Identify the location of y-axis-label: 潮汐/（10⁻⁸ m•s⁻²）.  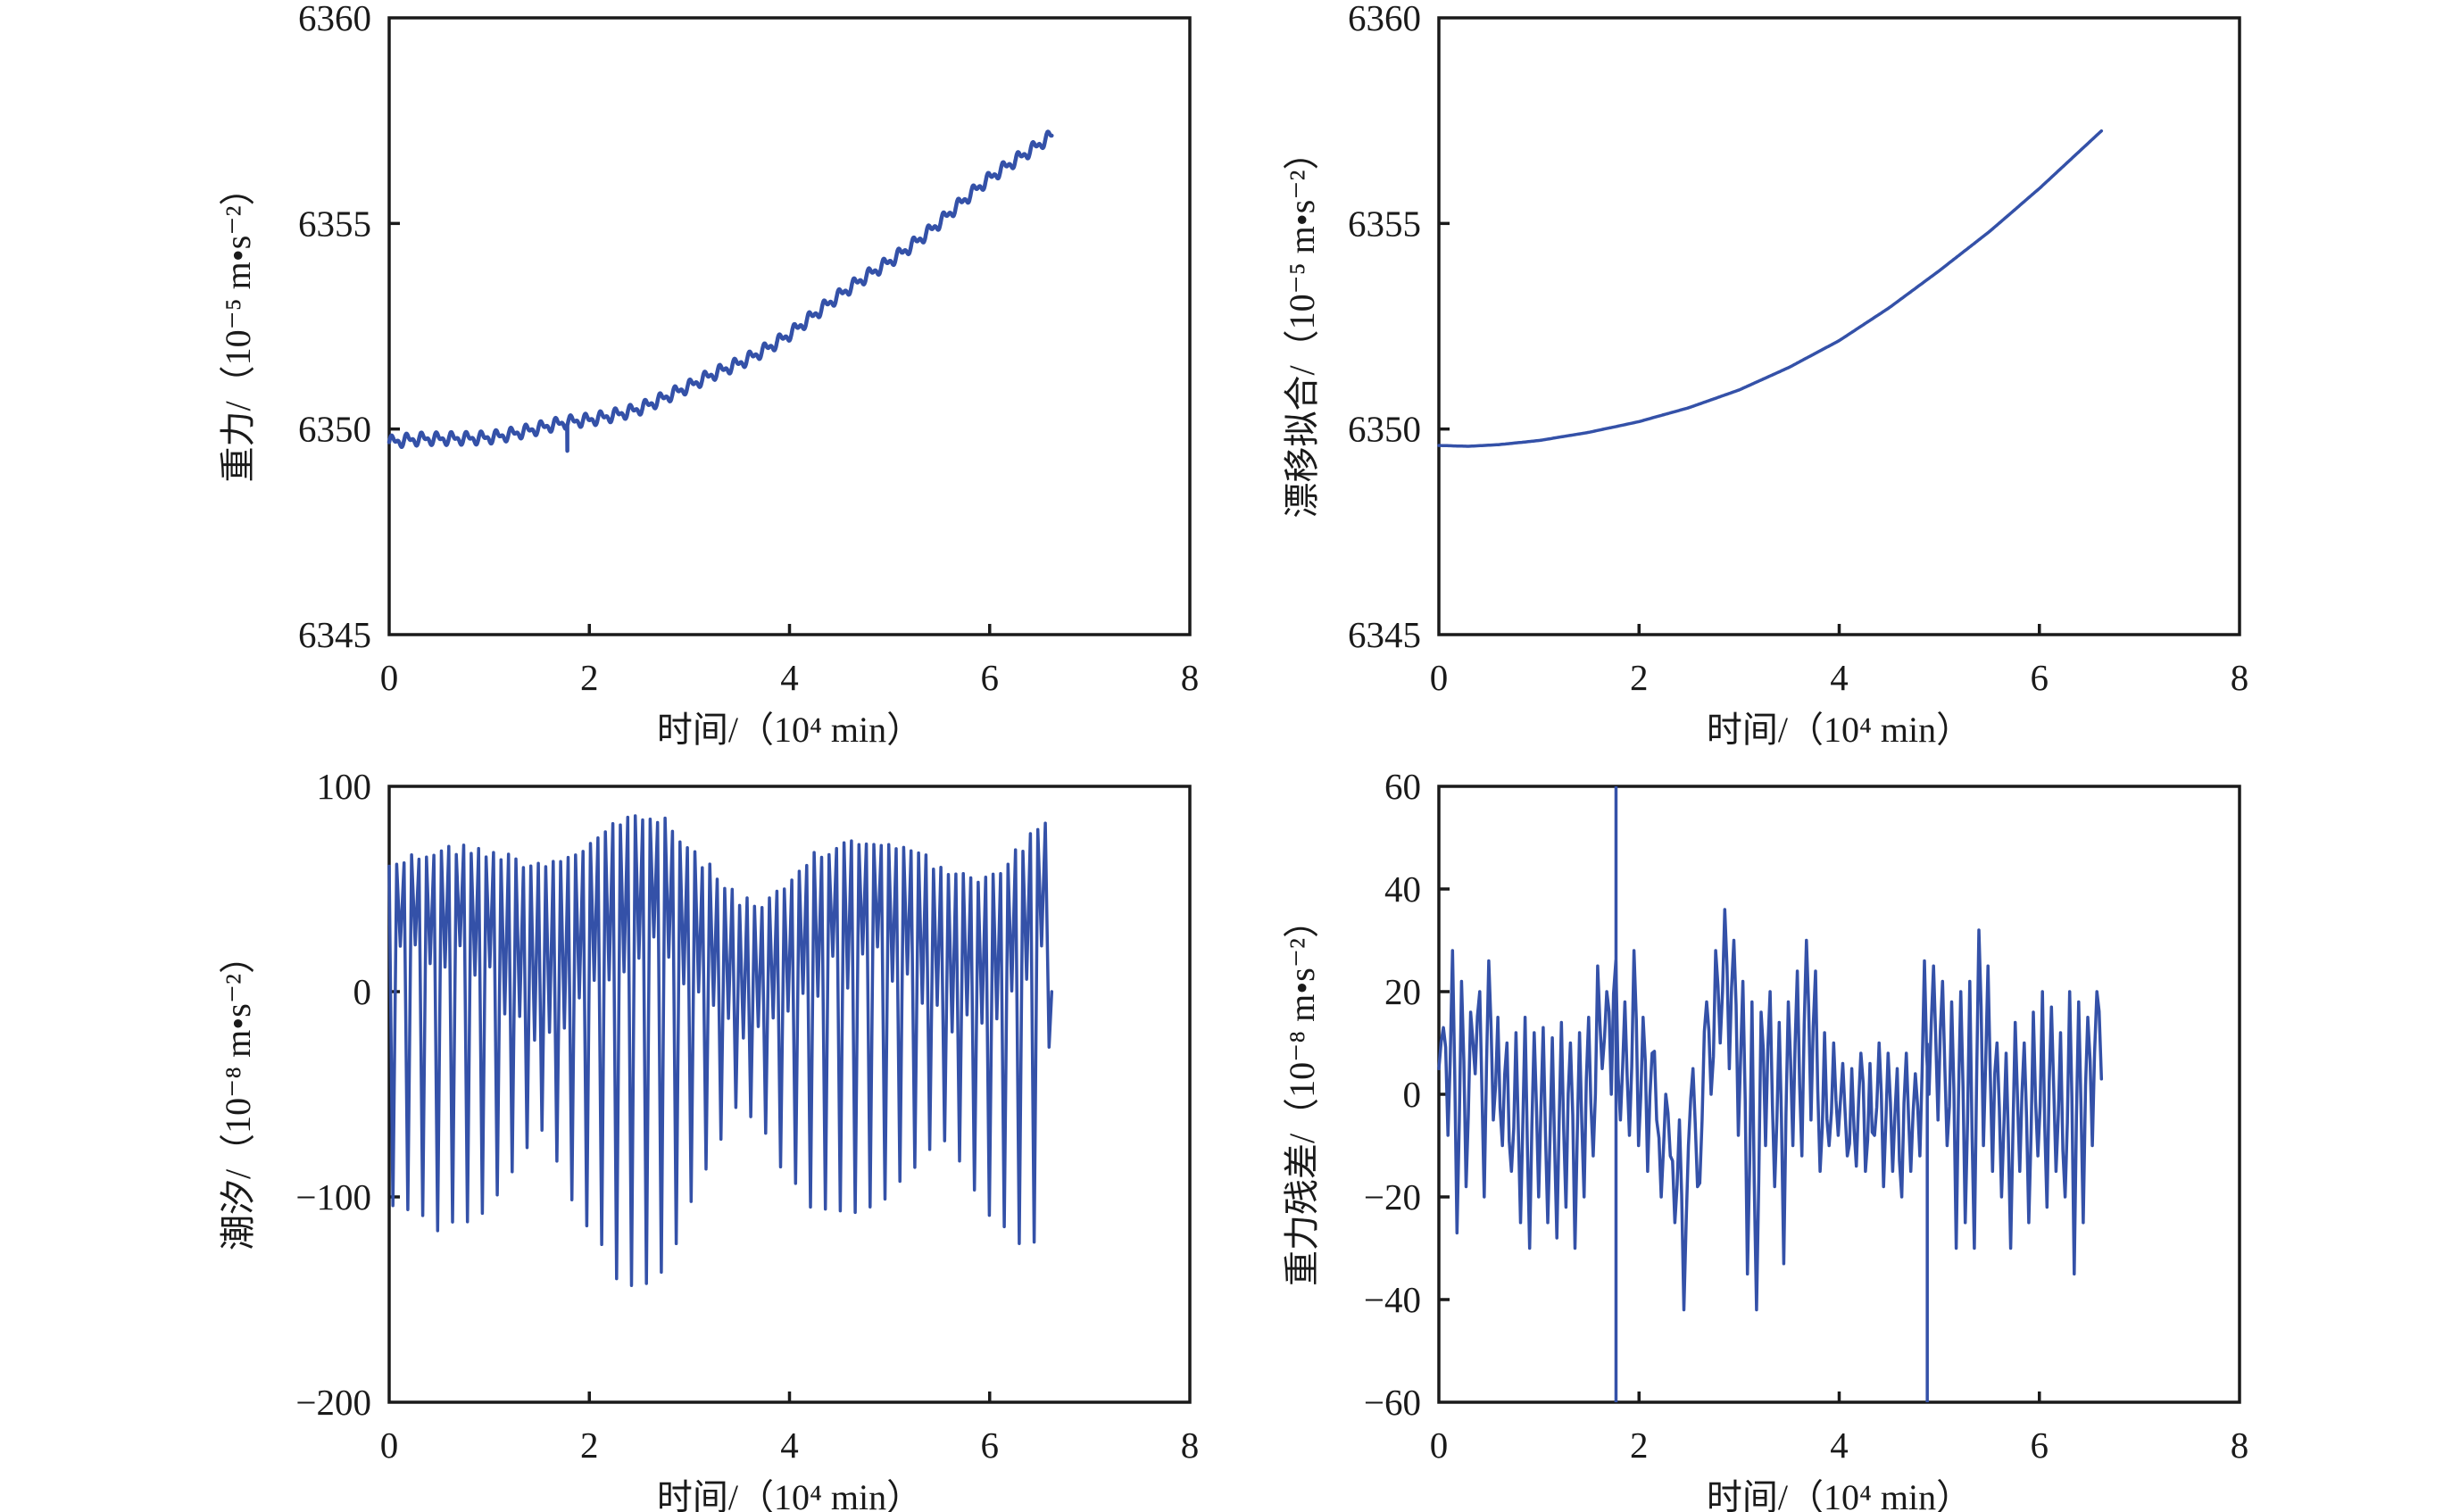
(238, 1094).